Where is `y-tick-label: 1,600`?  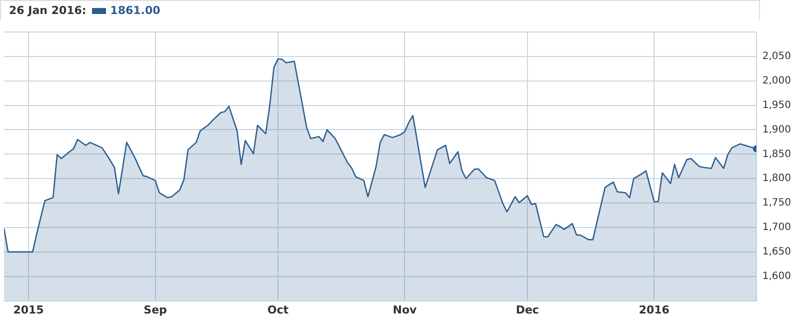
y-tick-label: 1,600 is located at coordinates (777, 276).